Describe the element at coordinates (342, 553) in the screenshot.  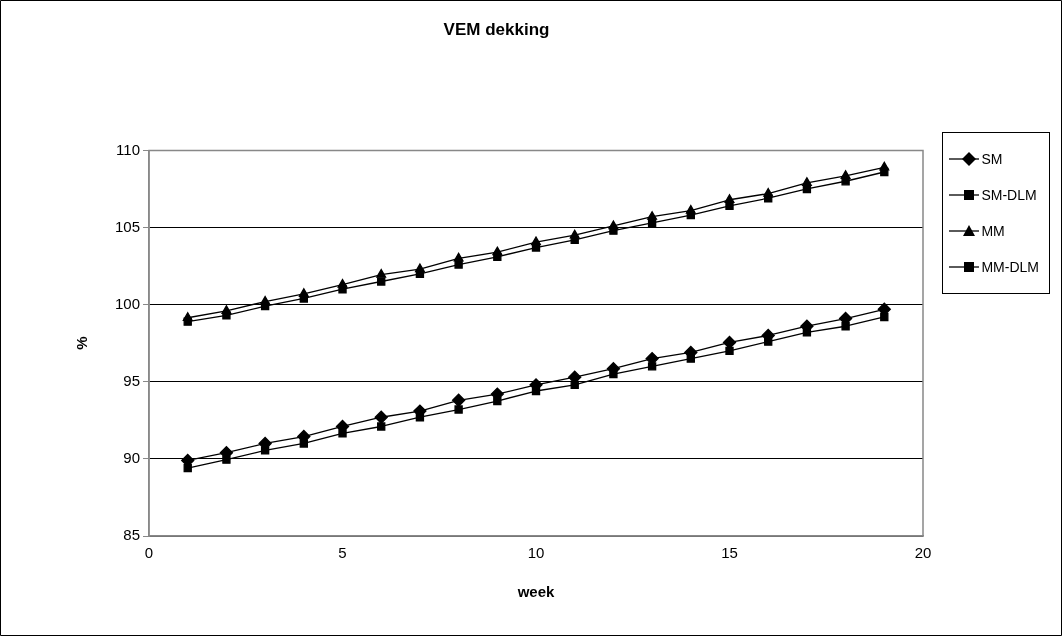
I see `x-tick-label: 5` at that location.